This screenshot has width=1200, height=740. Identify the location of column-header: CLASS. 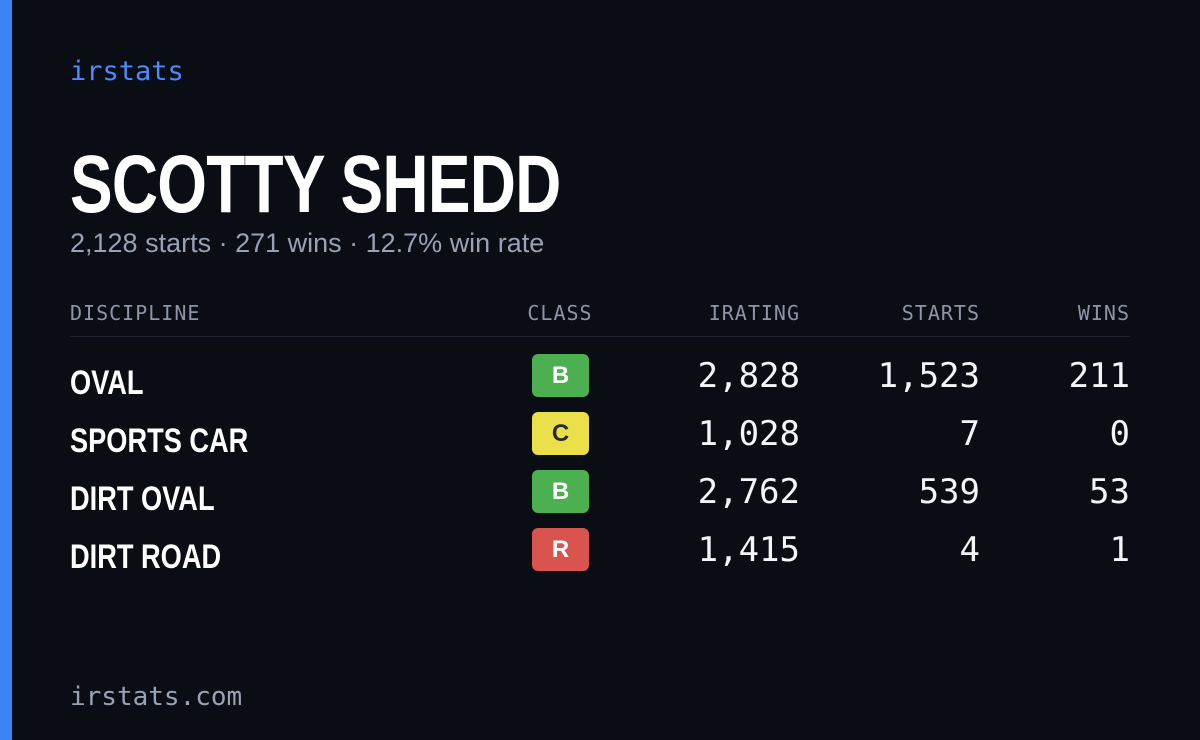
(560, 313).